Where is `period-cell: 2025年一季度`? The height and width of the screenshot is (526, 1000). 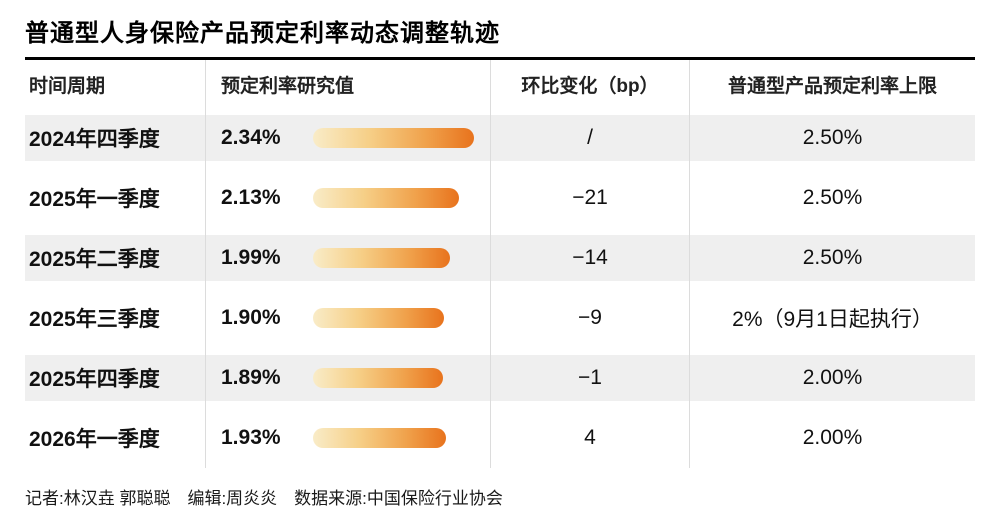
period-cell: 2025年一季度 is located at coordinates (94, 199).